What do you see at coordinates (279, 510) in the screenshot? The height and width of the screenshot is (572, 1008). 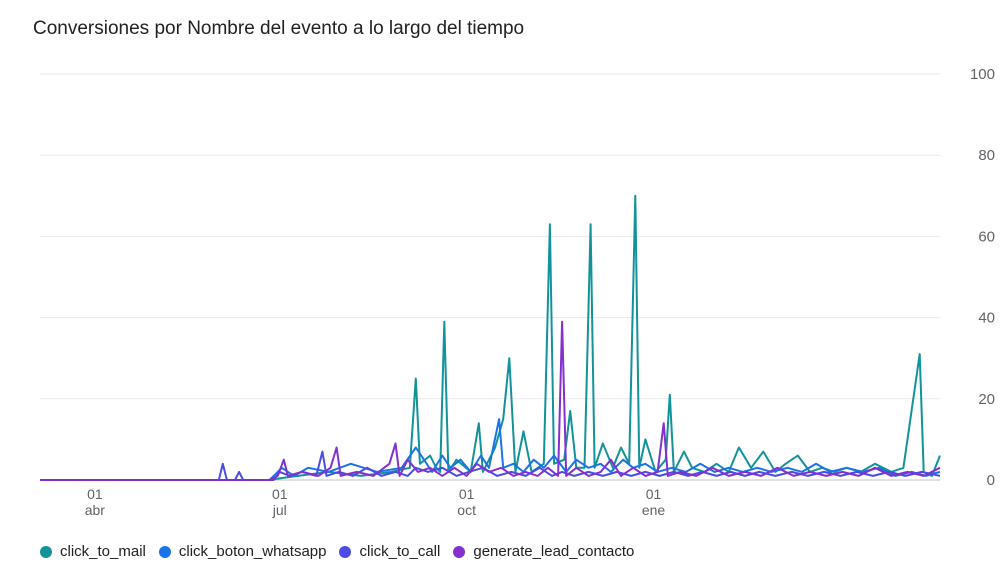 I see `x-tick-month-label: jul` at bounding box center [279, 510].